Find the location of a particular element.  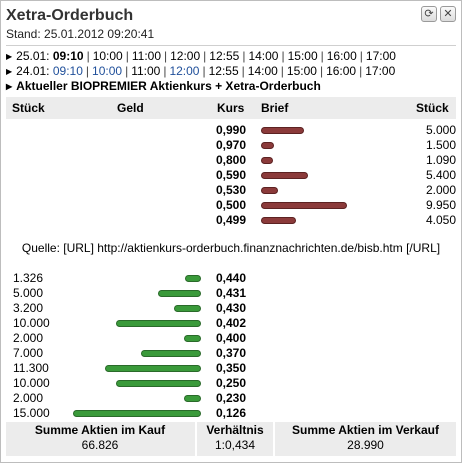

bid-kurs: 0,431 is located at coordinates (230, 293).